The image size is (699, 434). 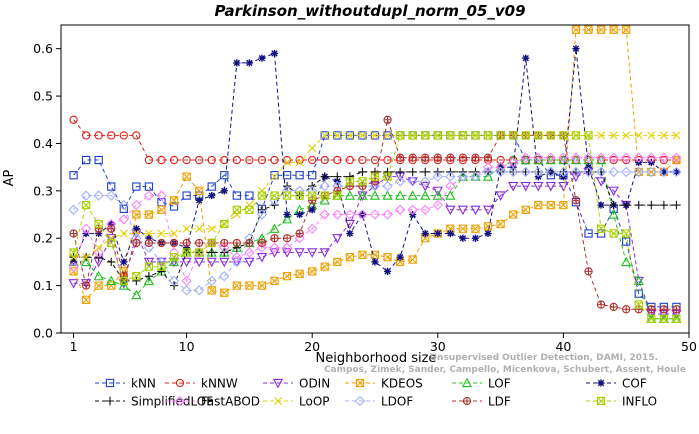 I want to click on x-tick-label: 40, so click(x=563, y=346).